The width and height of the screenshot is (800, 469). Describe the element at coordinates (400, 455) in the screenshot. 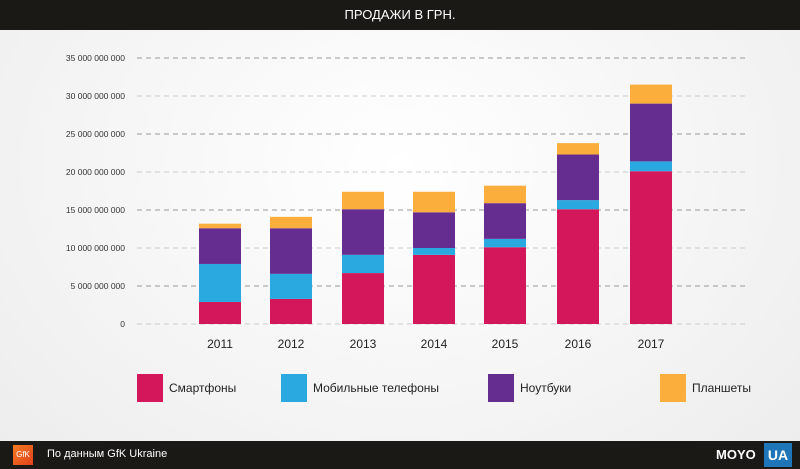

I see `footer: GfK По данным GfK Ukraine MOYO UA` at that location.